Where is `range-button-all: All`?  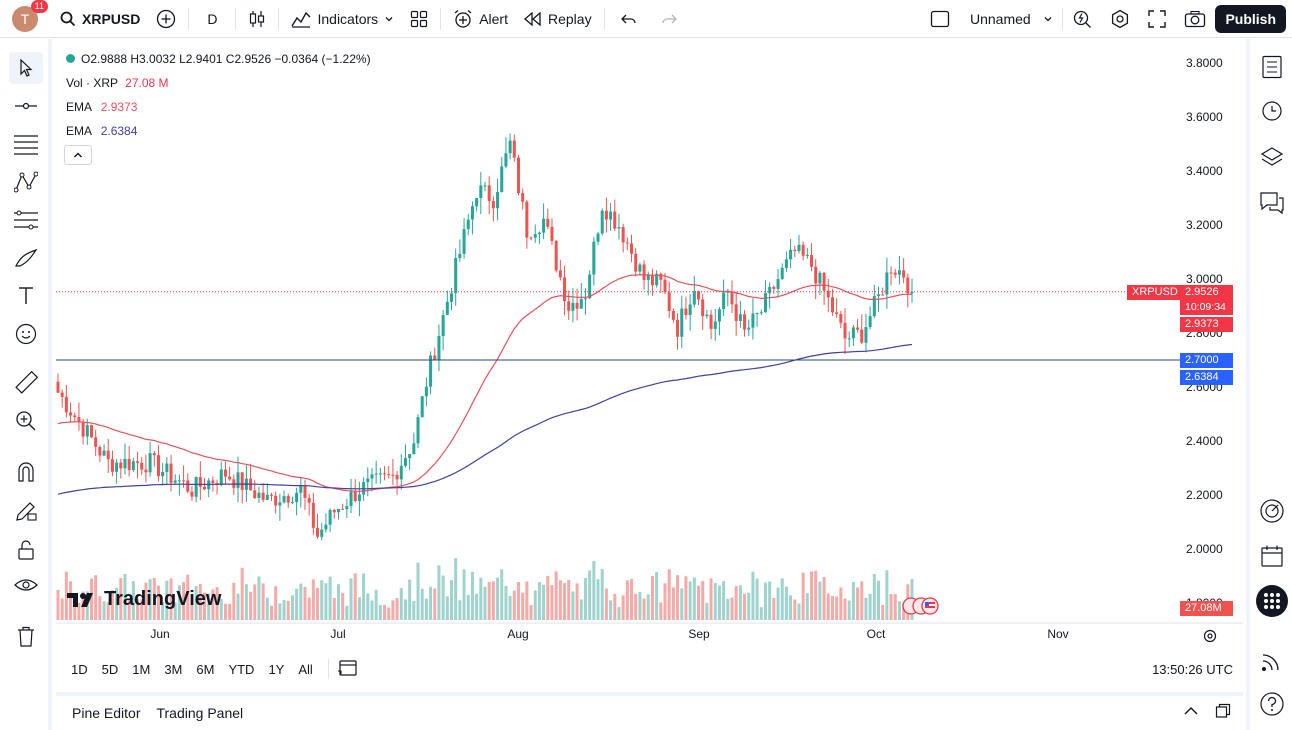
range-button-all: All is located at coordinates (305, 669).